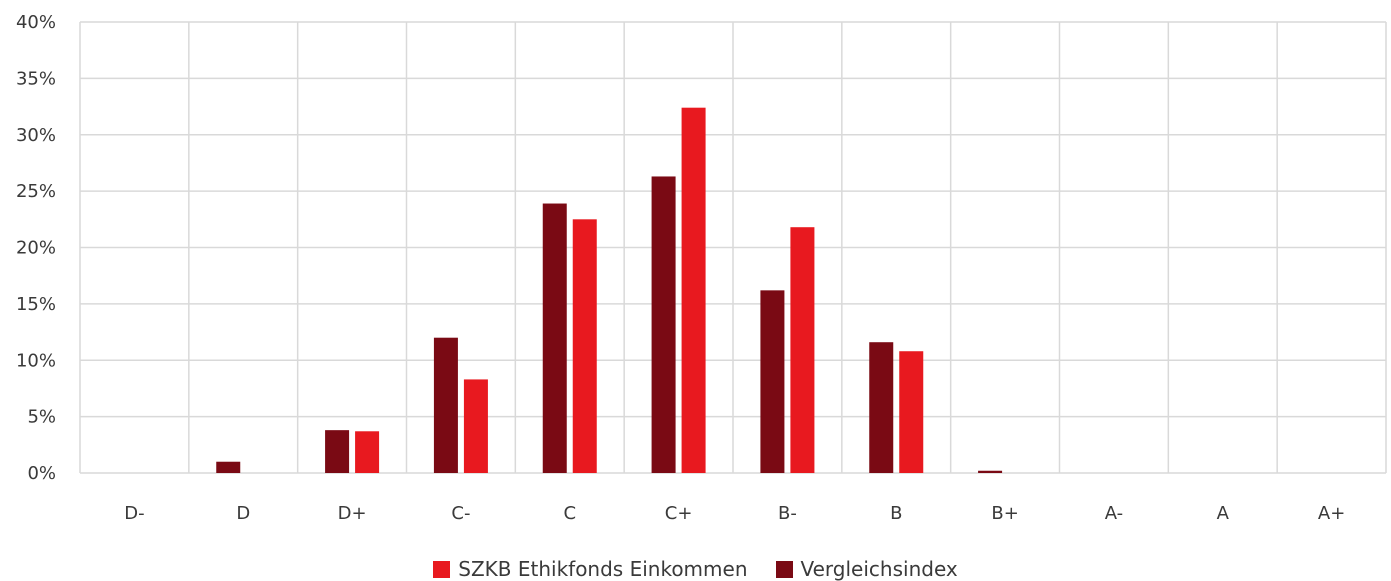 The height and width of the screenshot is (581, 1391). What do you see at coordinates (352, 513) in the screenshot?
I see `x-tick-label: D+` at bounding box center [352, 513].